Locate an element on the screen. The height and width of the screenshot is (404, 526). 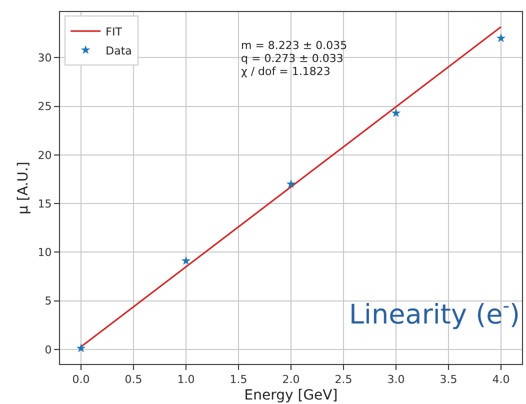
legend-label: FIT is located at coordinates (114, 31).